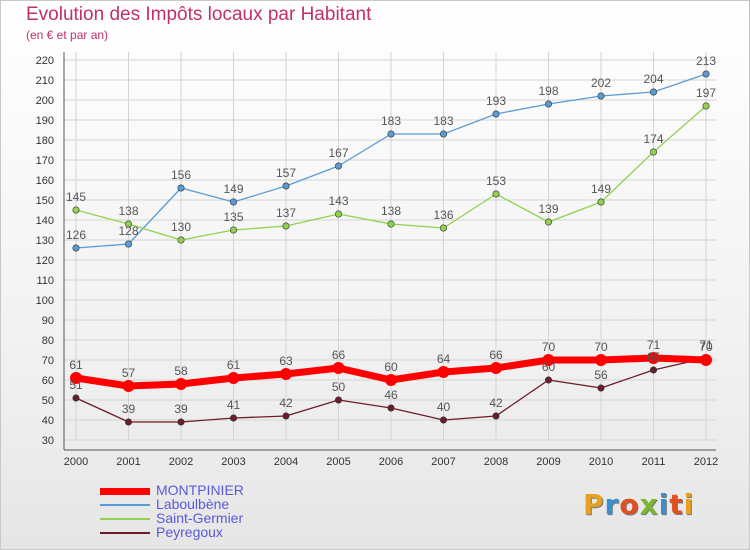 Image resolution: width=750 pixels, height=550 pixels. Describe the element at coordinates (601, 375) in the screenshot. I see `data-label: 56` at that location.